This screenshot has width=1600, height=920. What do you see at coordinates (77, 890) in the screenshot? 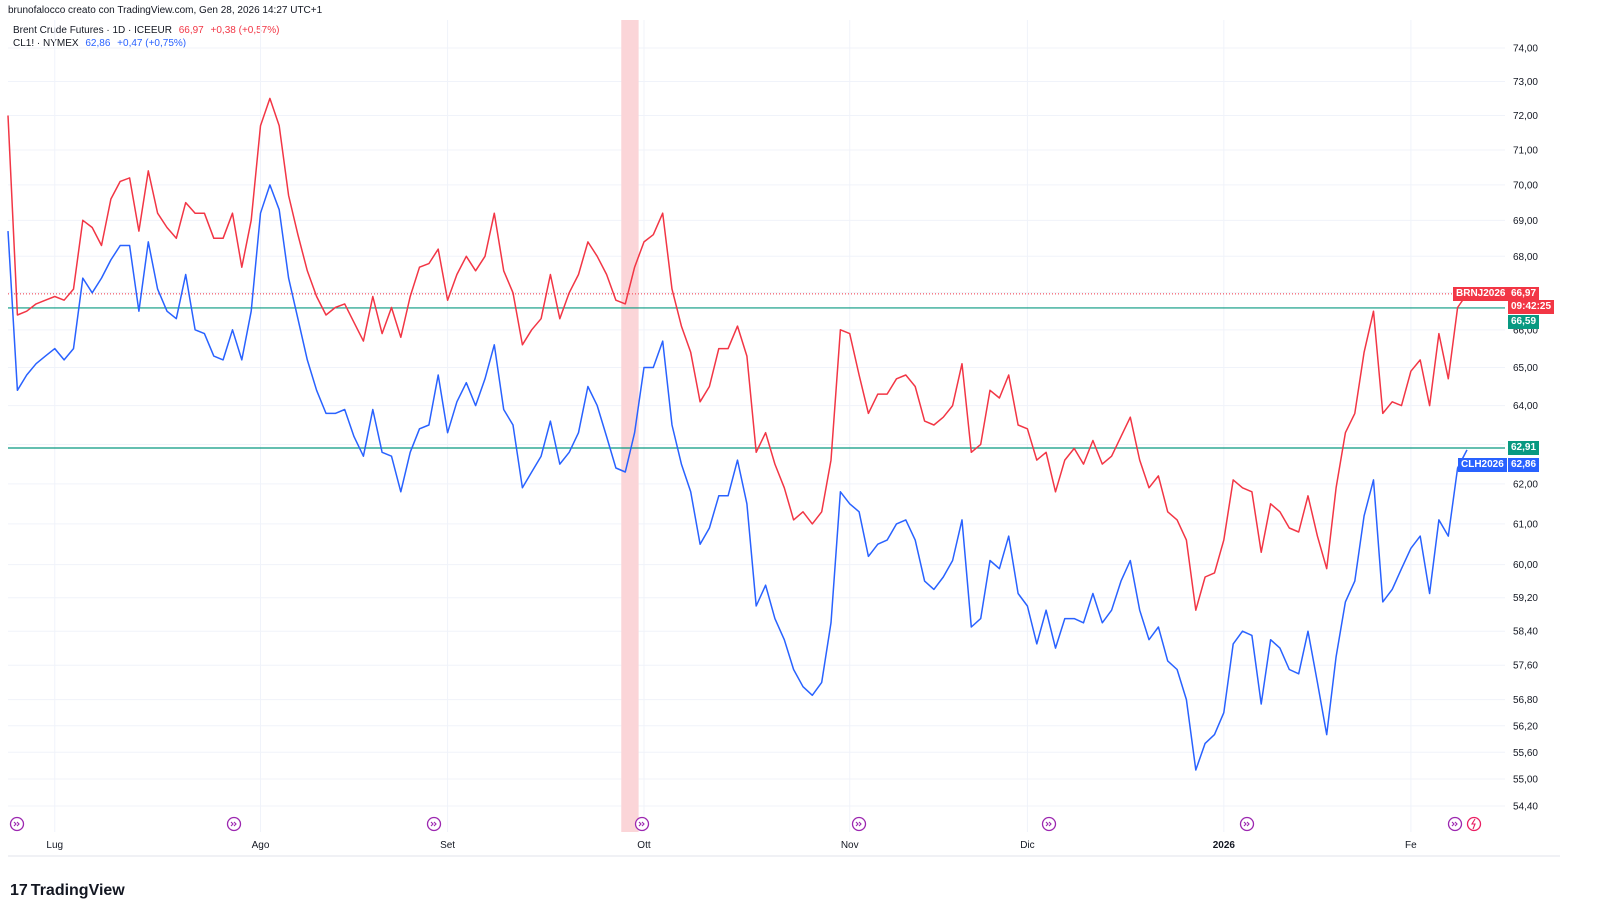
I see `tradingview-logo-text: TradingView` at bounding box center [77, 890].